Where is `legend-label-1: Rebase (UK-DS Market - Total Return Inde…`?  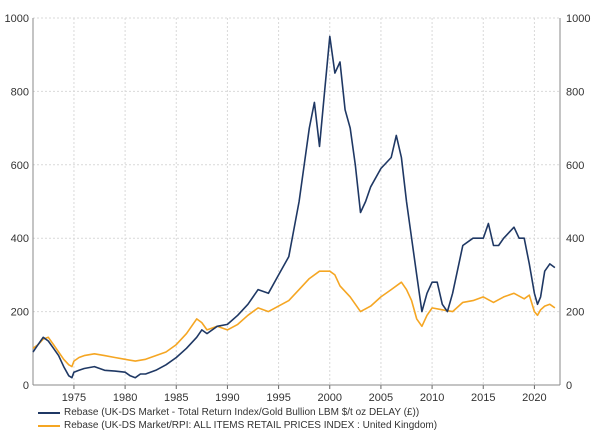
legend-label-1: Rebase (UK-DS Market - Total Return Inde… is located at coordinates (242, 412).